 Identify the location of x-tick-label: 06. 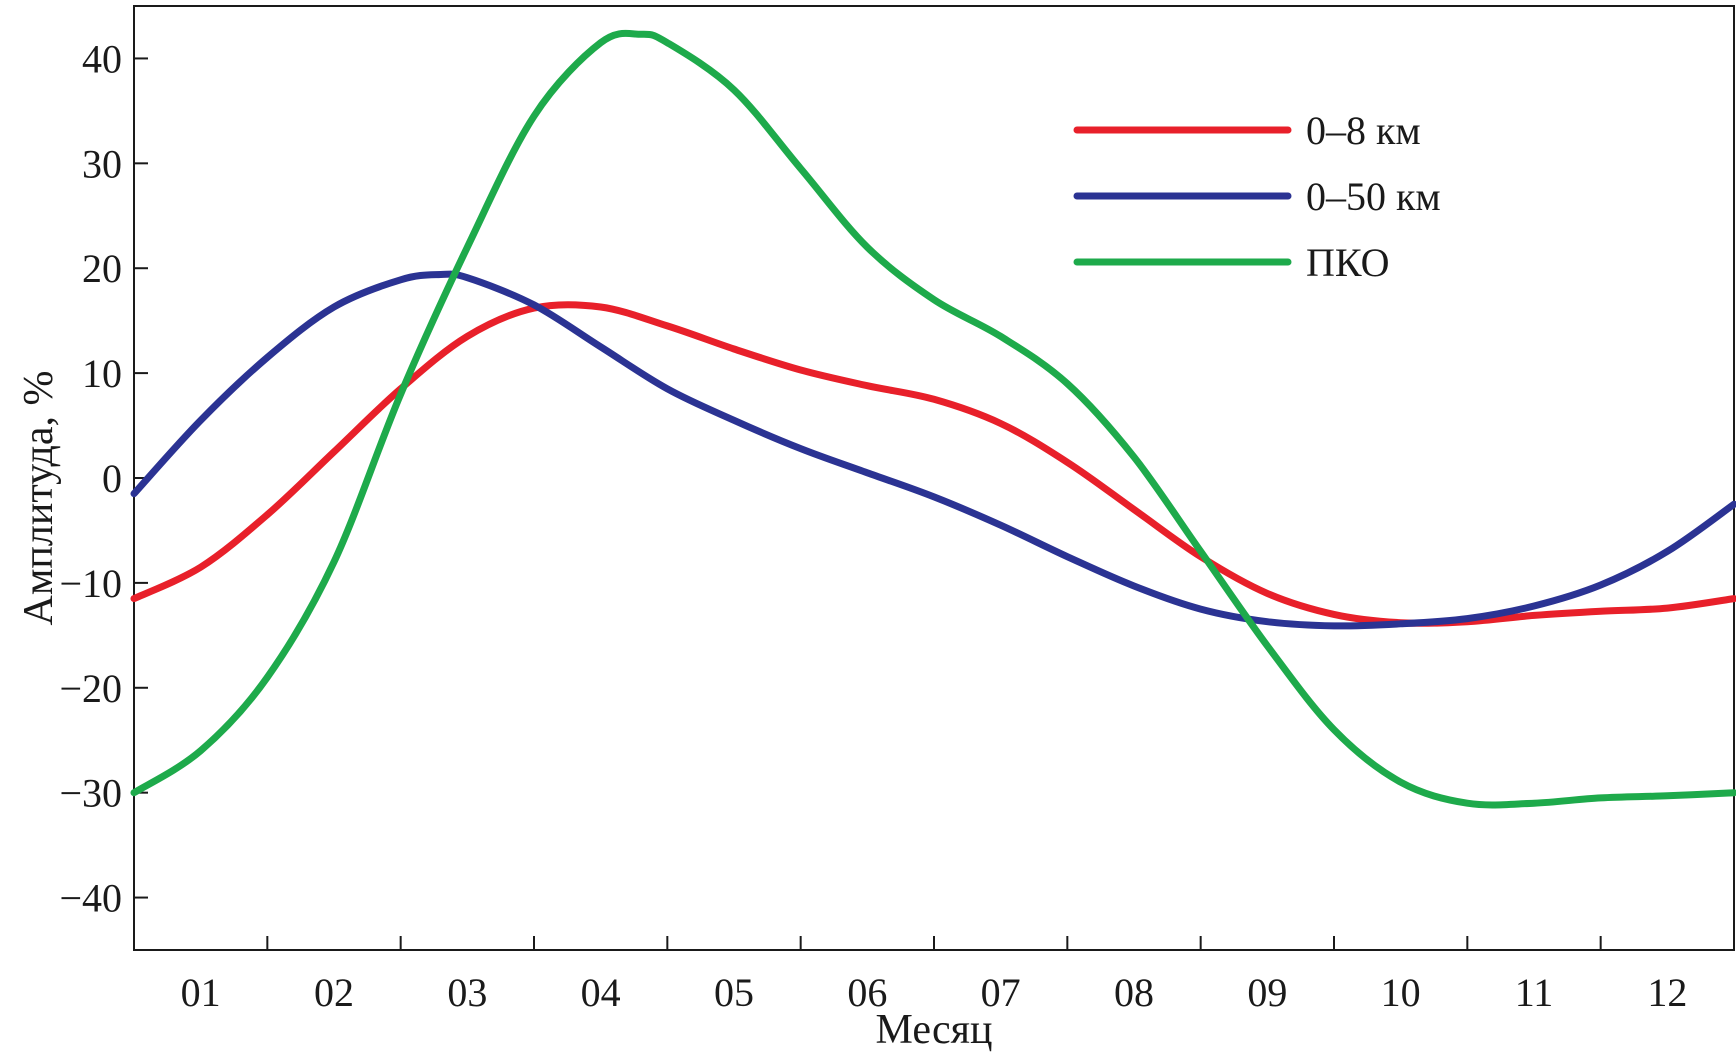
(867, 992).